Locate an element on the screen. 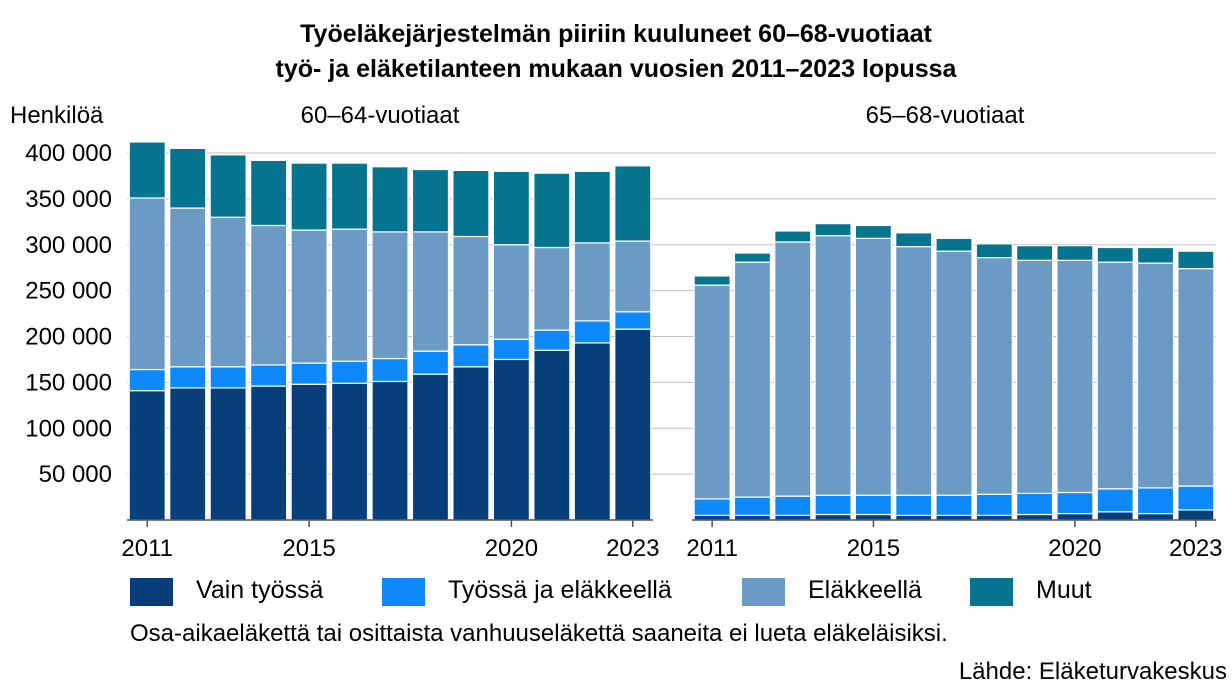 The image size is (1232, 695). y-tick-label: 350 000 is located at coordinates (68, 199).